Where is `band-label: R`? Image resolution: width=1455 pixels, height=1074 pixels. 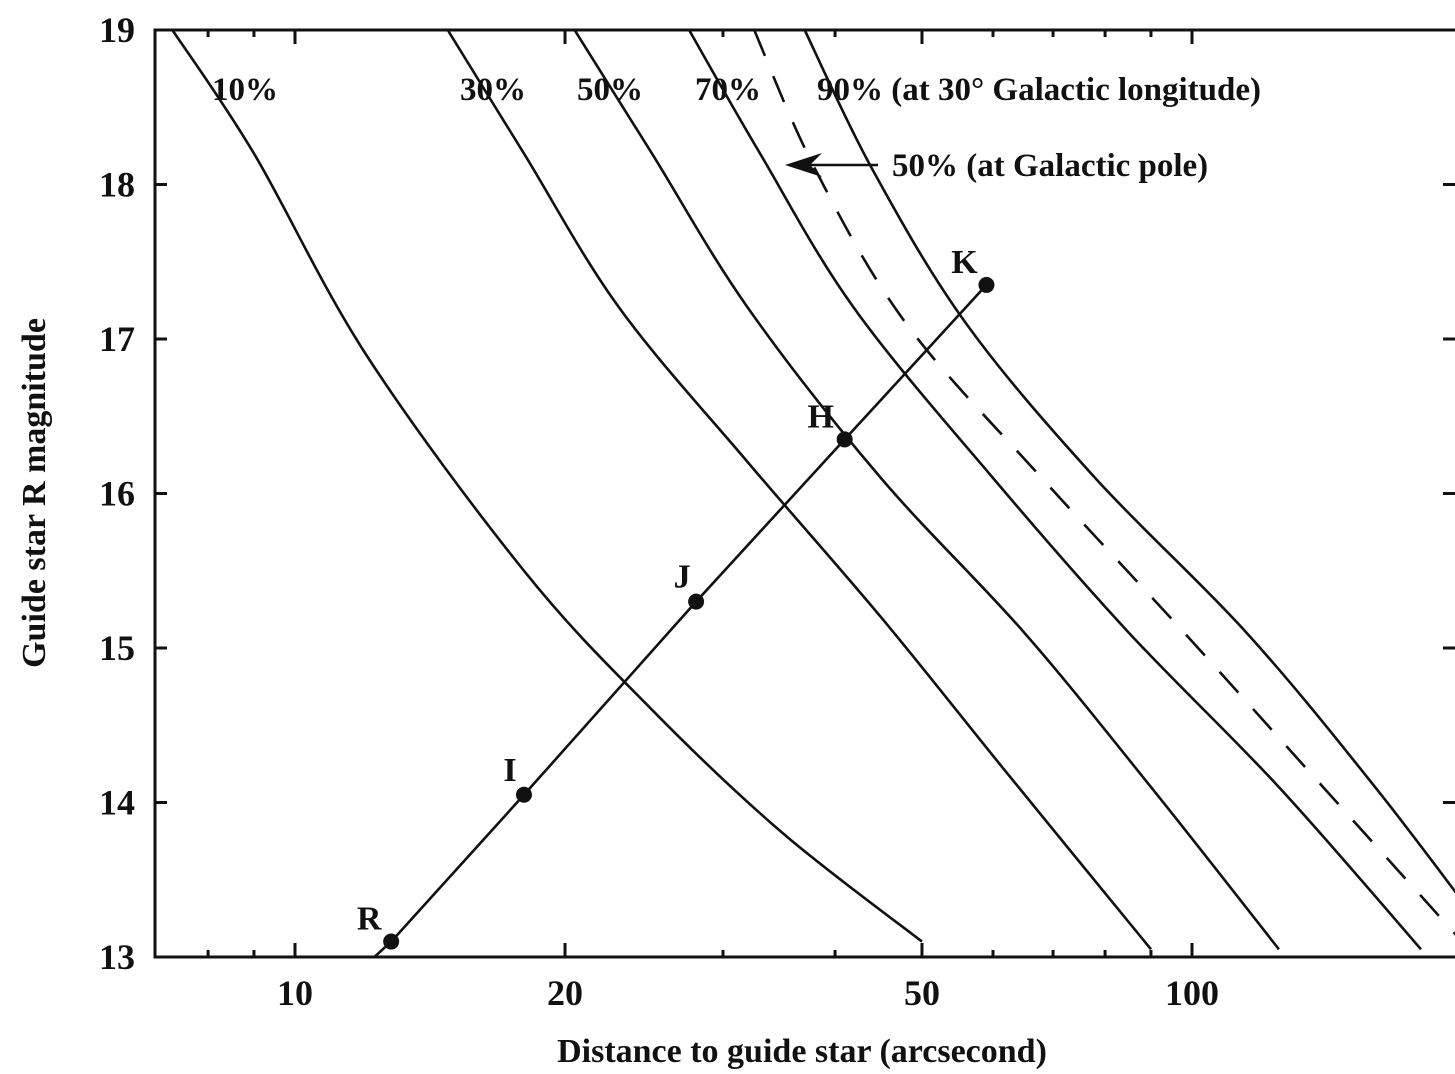 band-label: R is located at coordinates (369, 919).